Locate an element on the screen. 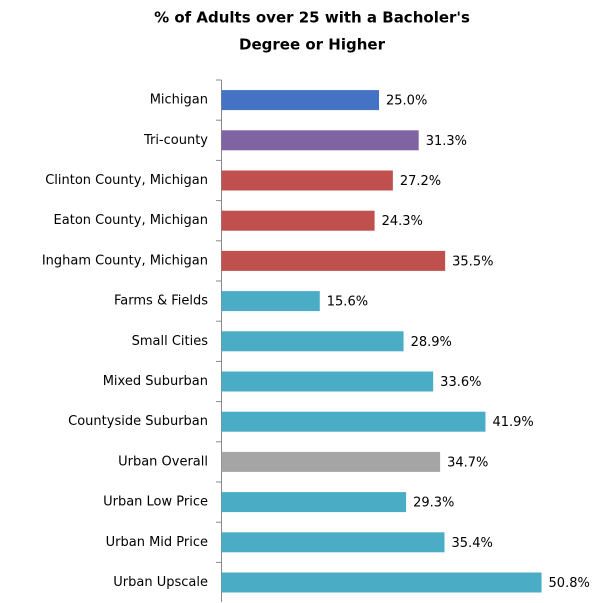 The height and width of the screenshot is (603, 605). y-tick-label: Clinton County, Michigan is located at coordinates (126, 180).